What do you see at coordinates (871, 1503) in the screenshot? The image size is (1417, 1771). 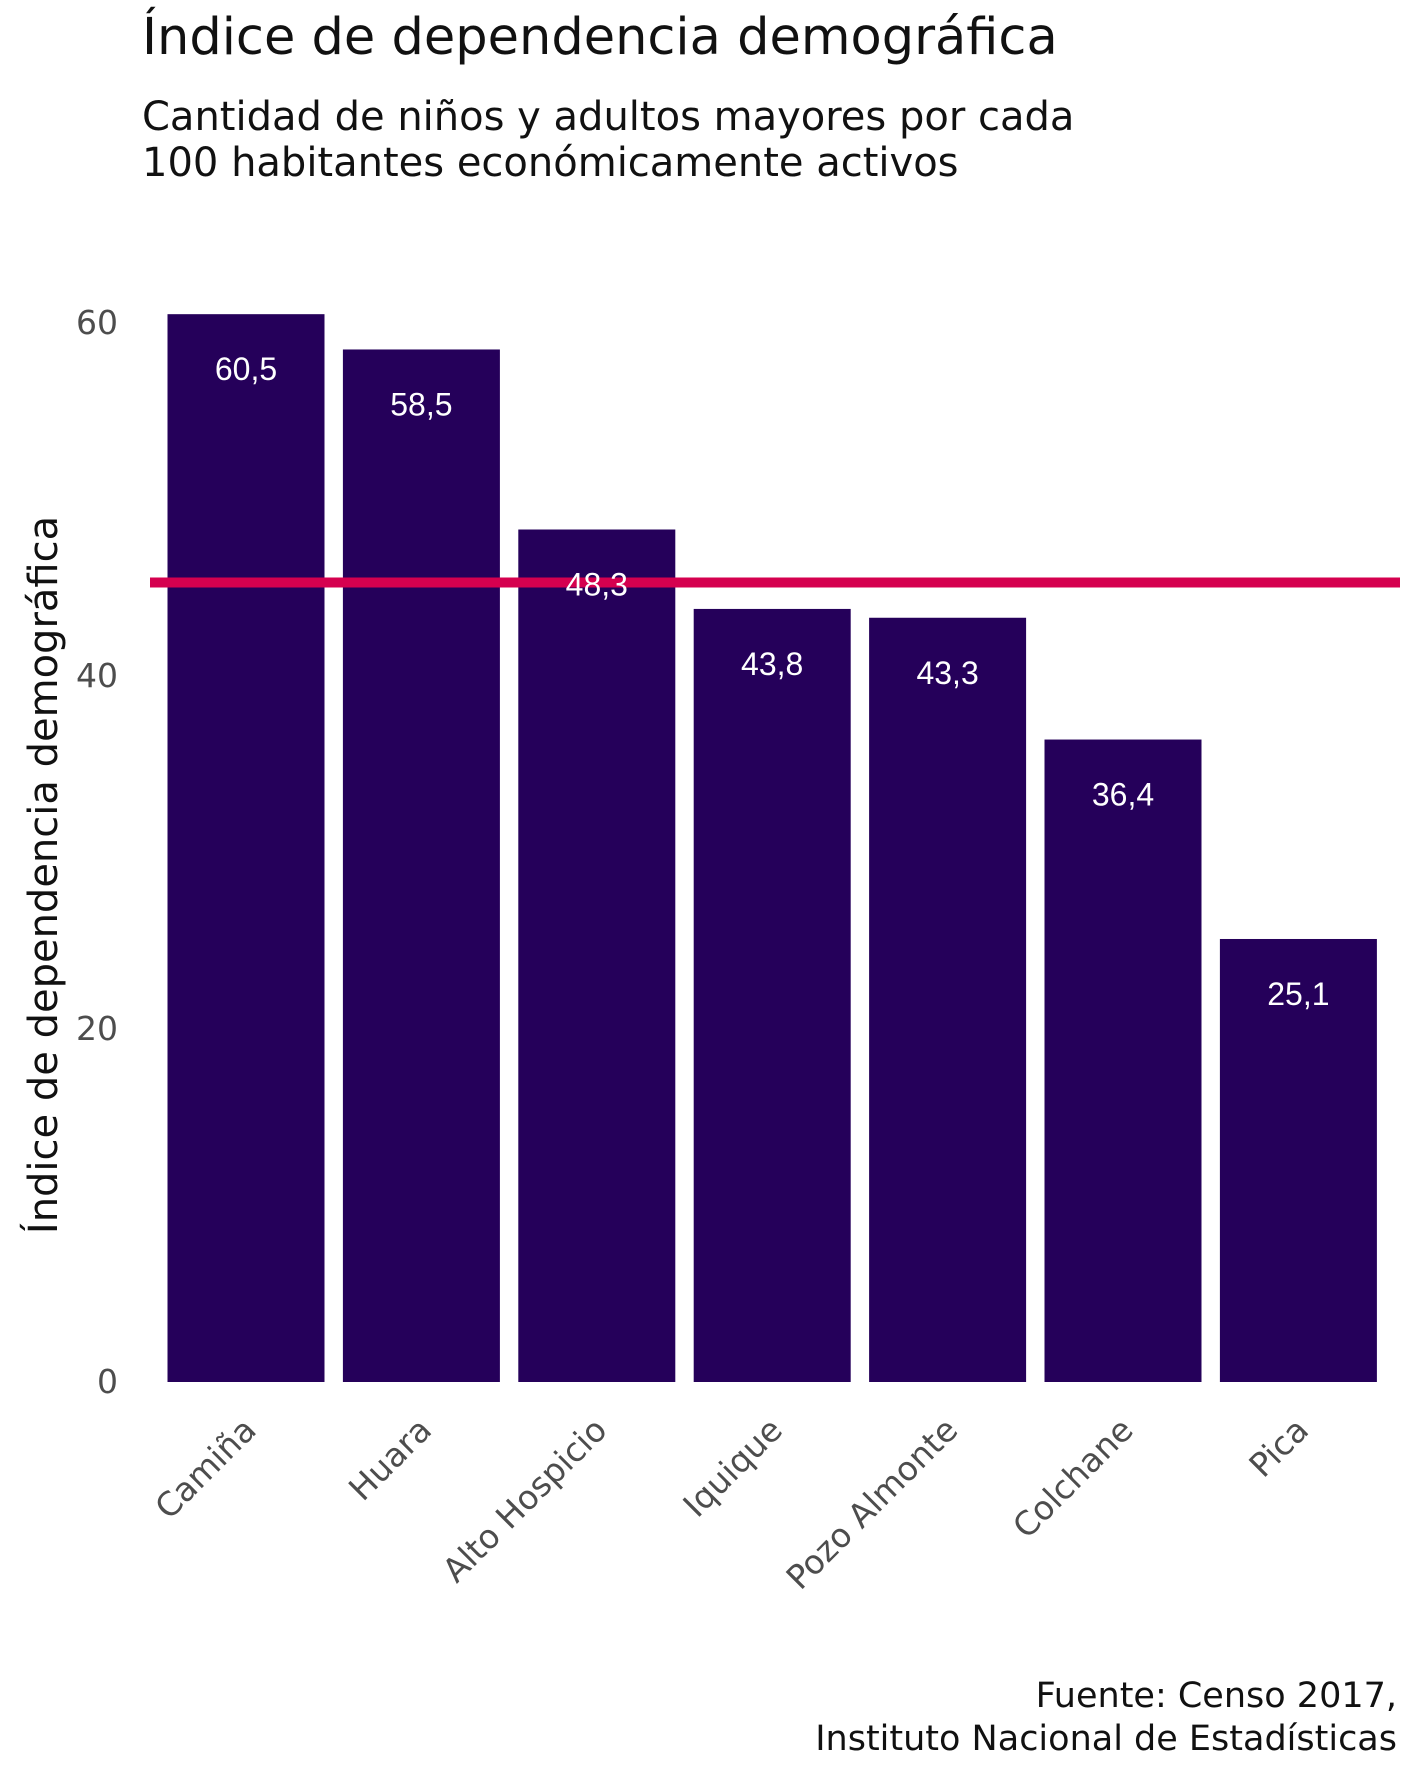 I see `x-tick-label: Pozo Almonte` at bounding box center [871, 1503].